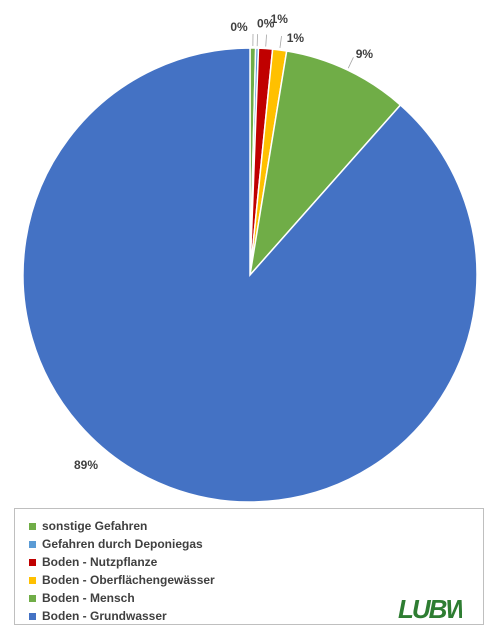  I want to click on legend-label-5: Boden - Grundwasser, so click(104, 616).